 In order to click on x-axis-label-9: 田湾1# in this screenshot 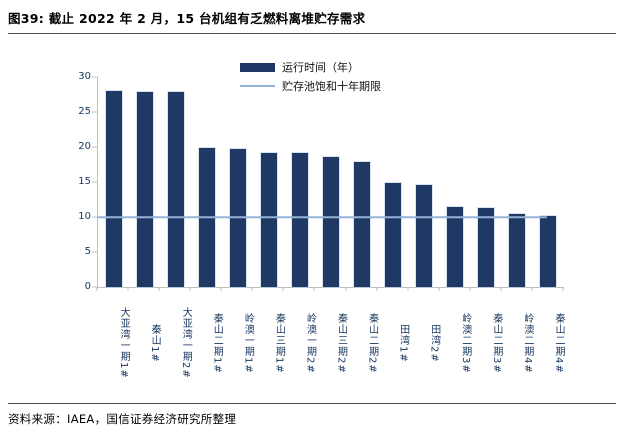, I will do `click(403, 343)`.